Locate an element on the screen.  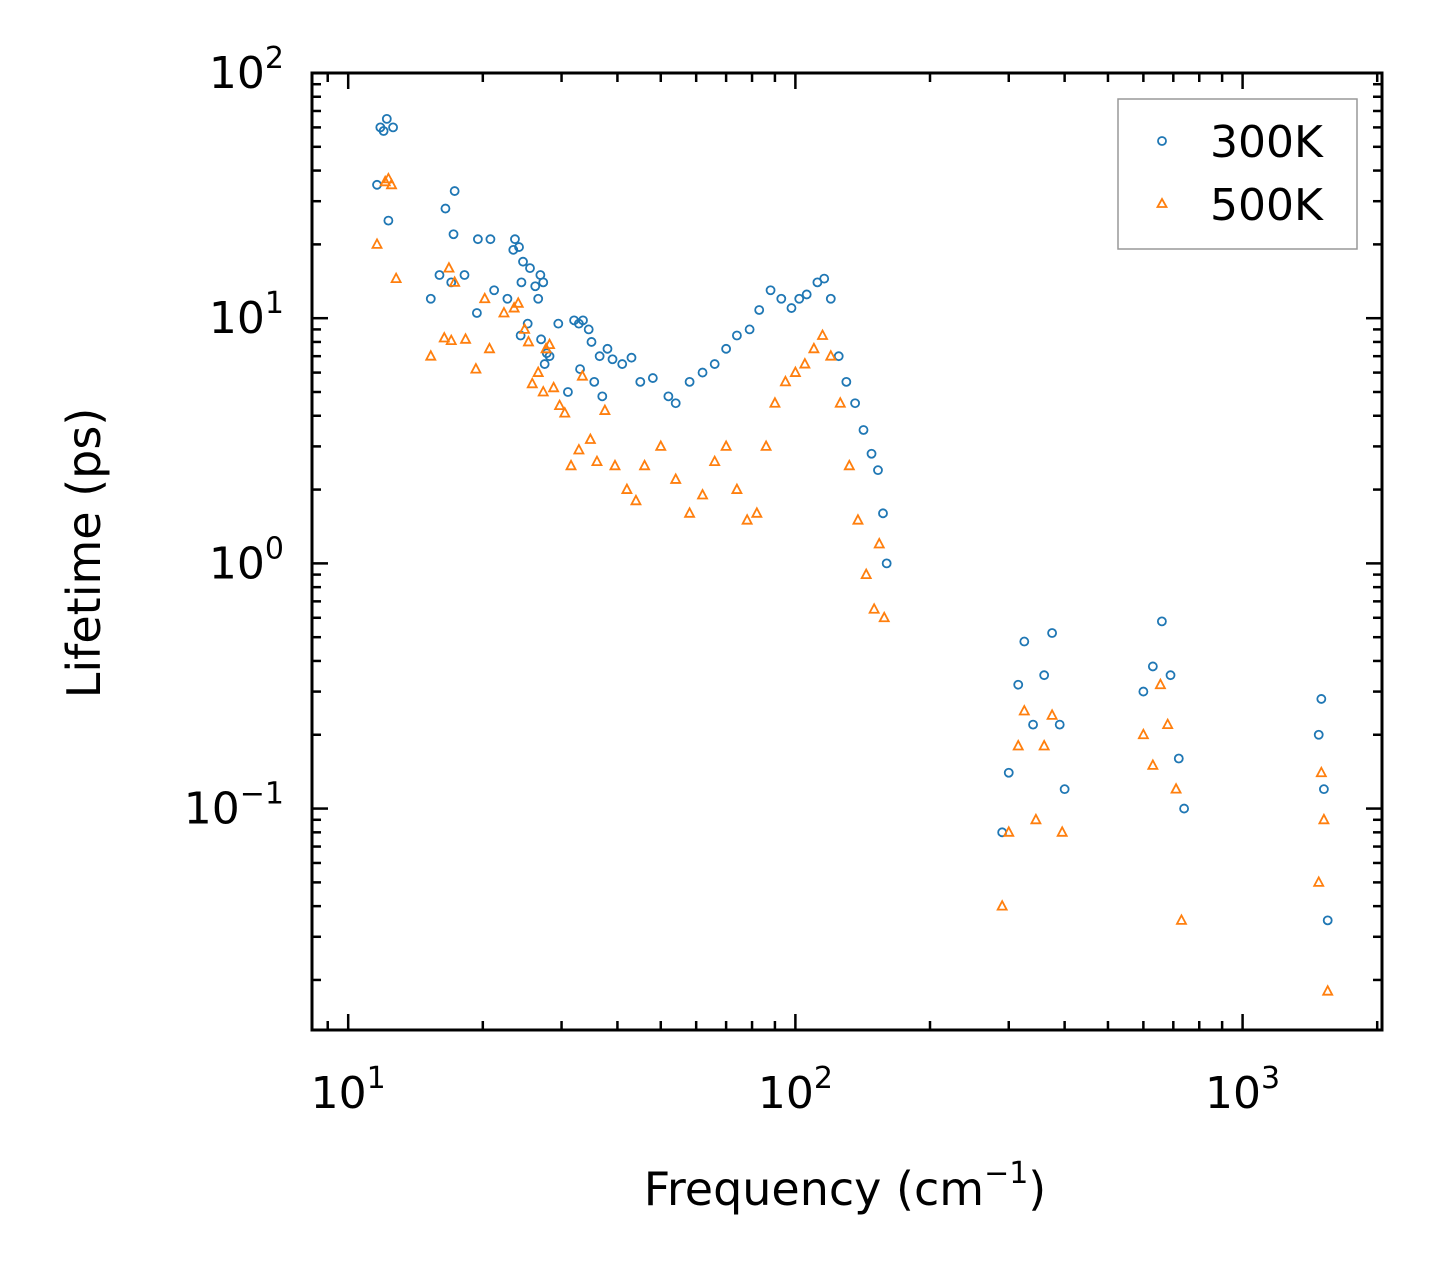
legend-label-300k: 300K is located at coordinates (1267, 142).